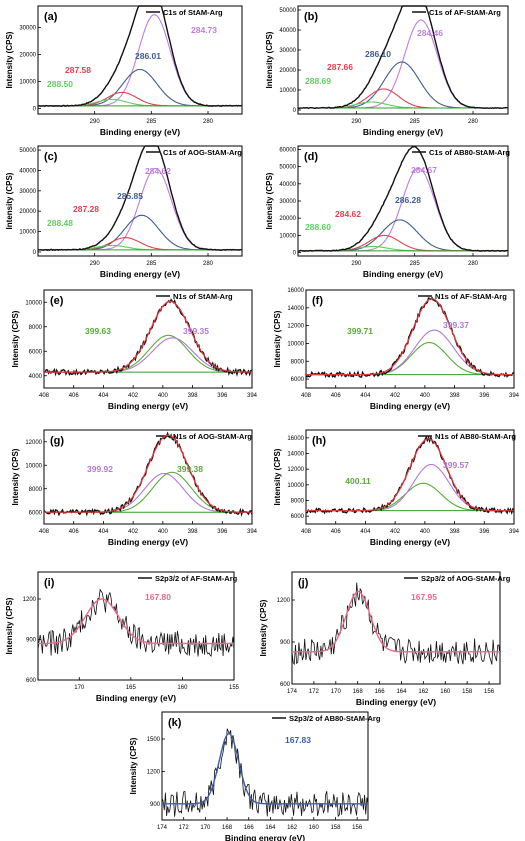 The height and width of the screenshot is (841, 525). Describe the element at coordinates (148, 56) in the screenshot. I see `peak-label: 286.01` at that location.